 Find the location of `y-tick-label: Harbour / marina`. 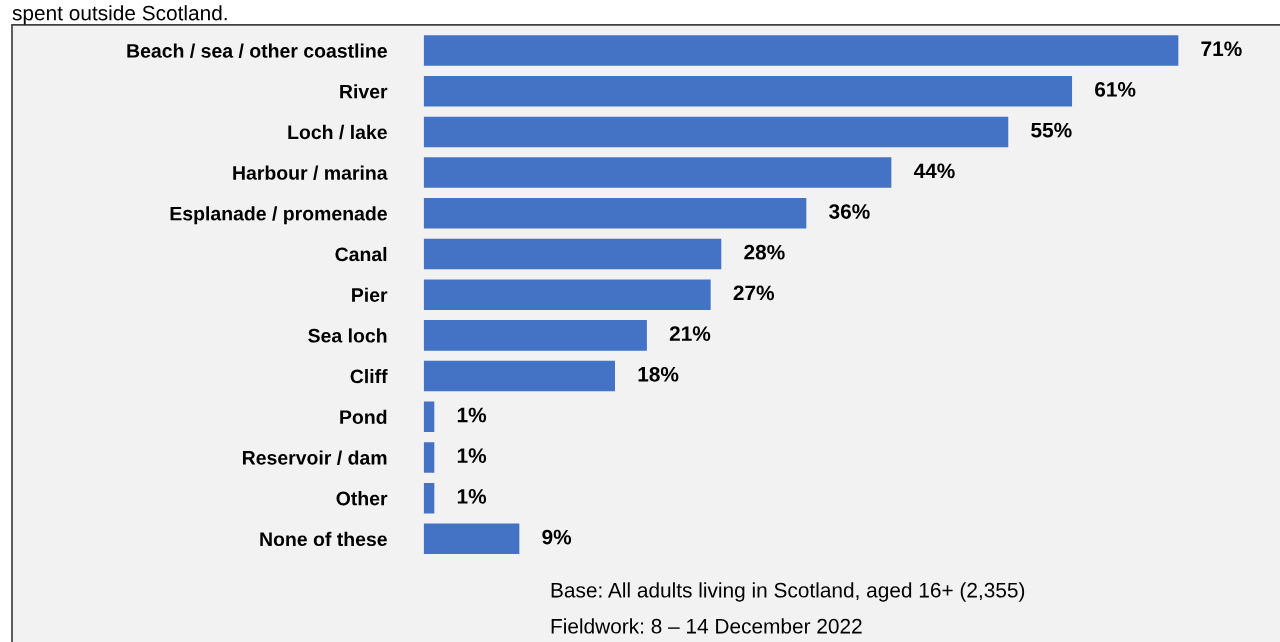

y-tick-label: Harbour / marina is located at coordinates (310, 173).